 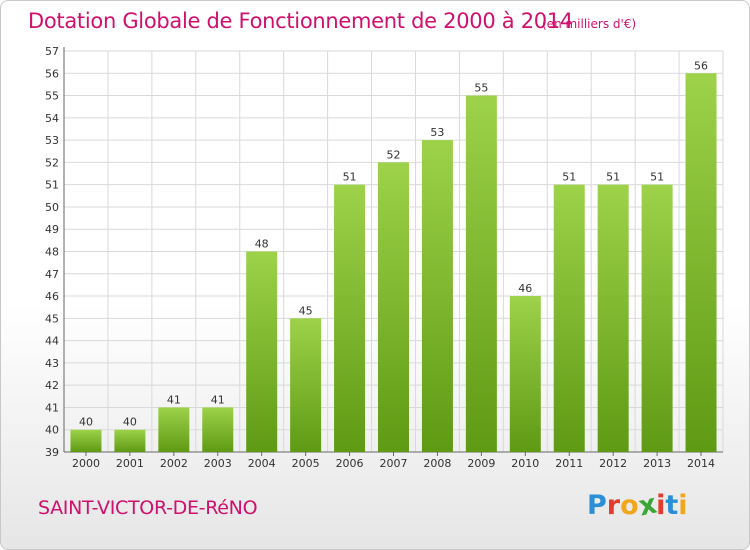 What do you see at coordinates (52, 452) in the screenshot?
I see `y-tick-label: 39` at bounding box center [52, 452].